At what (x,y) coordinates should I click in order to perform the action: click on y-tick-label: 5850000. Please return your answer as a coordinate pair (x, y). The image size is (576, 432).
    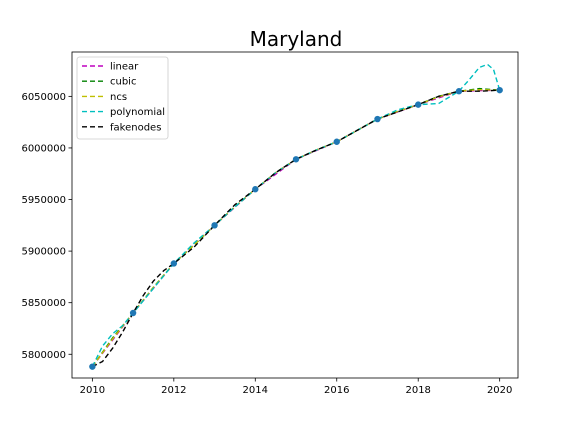
    Looking at the image, I should click on (43, 303).